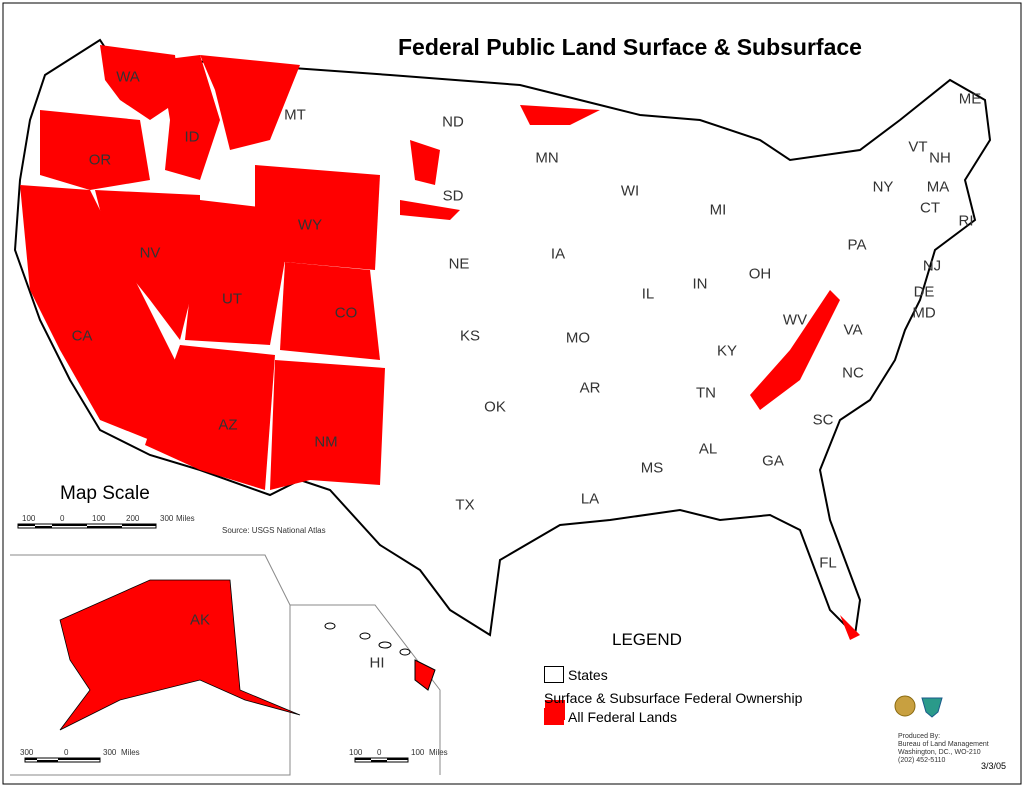 The image size is (1024, 787). Describe the element at coordinates (939, 752) in the screenshot. I see `credit-line: Washington, DC., WO-210` at that location.